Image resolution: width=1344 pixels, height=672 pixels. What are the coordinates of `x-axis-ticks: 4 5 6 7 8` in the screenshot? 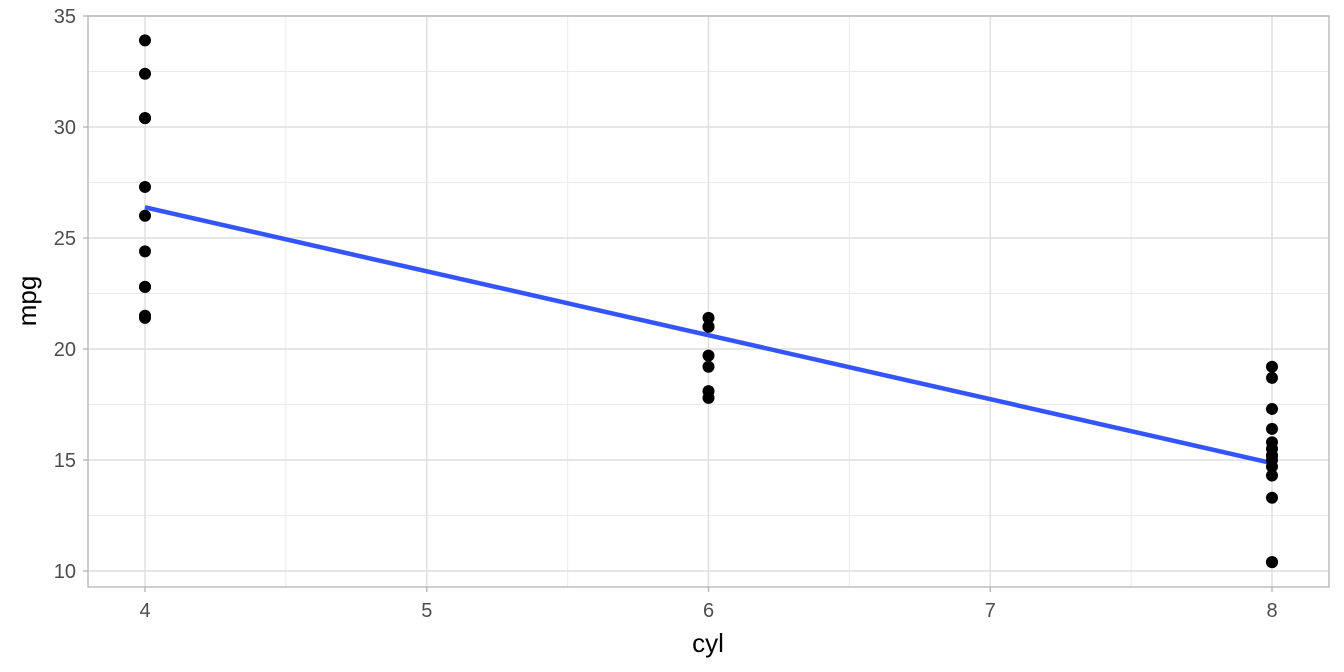 It's located at (708, 604).